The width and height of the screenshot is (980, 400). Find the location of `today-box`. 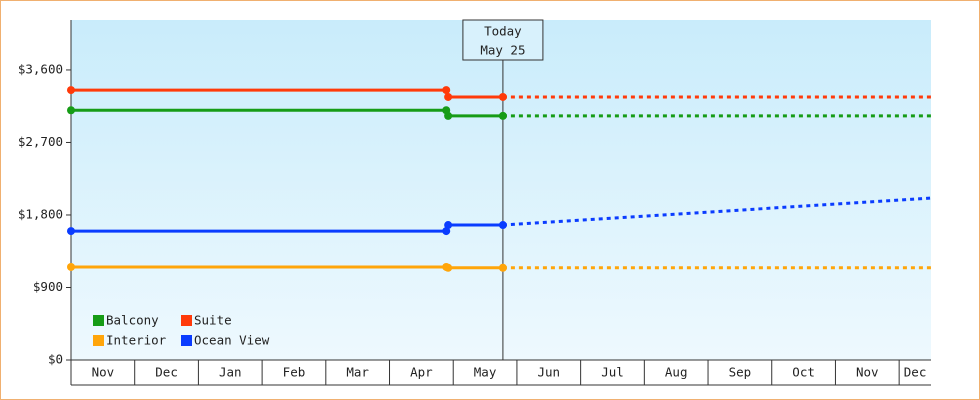

today-box is located at coordinates (503, 40).